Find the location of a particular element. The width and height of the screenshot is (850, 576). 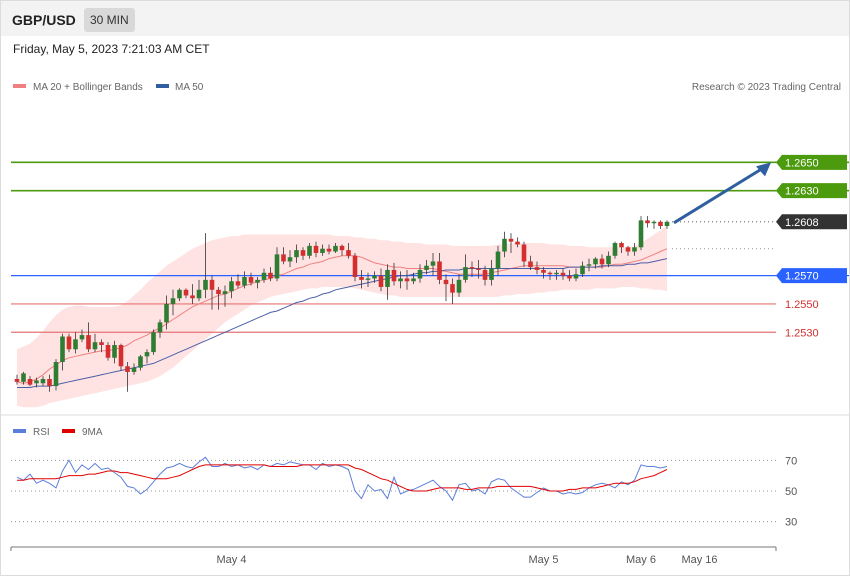

forecast-arrow is located at coordinates (722, 193).